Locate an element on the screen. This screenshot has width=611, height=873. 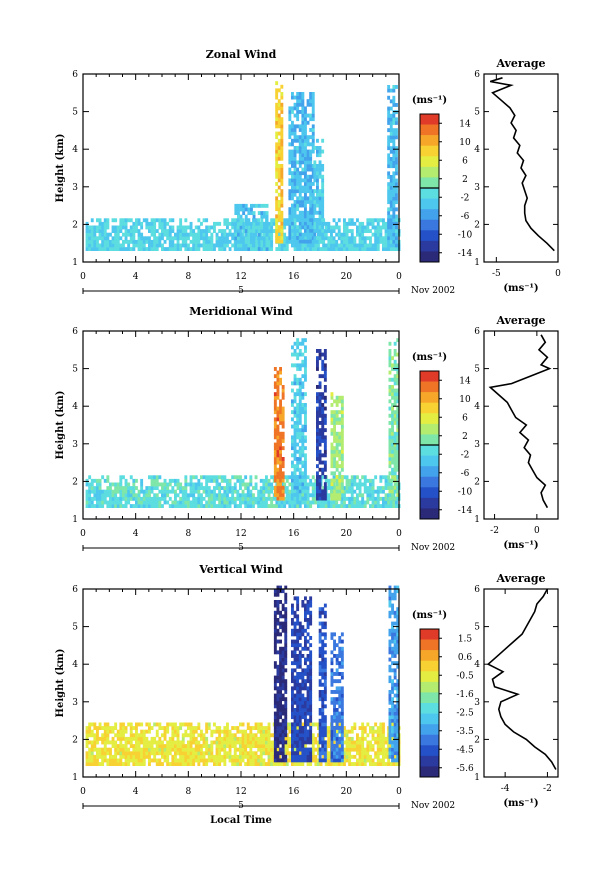
average-y-tick-label: 3 is located at coordinates (477, 445).